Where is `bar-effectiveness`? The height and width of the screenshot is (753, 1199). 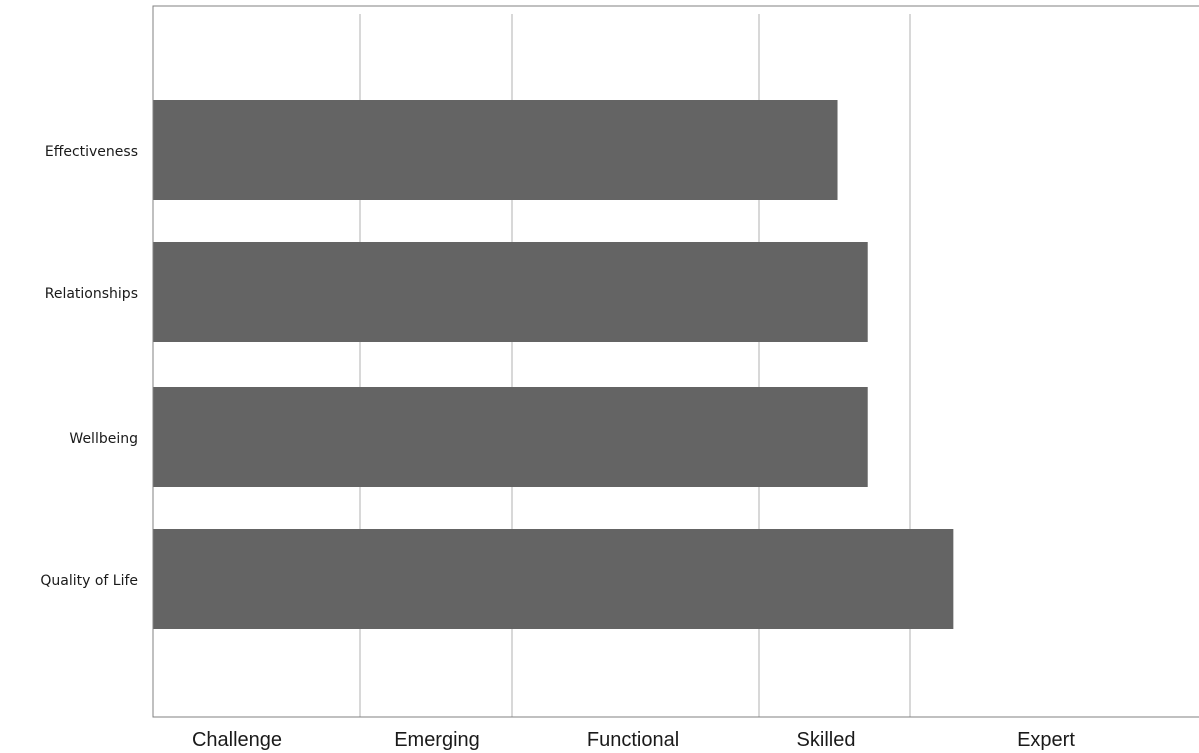 bar-effectiveness is located at coordinates (495, 150).